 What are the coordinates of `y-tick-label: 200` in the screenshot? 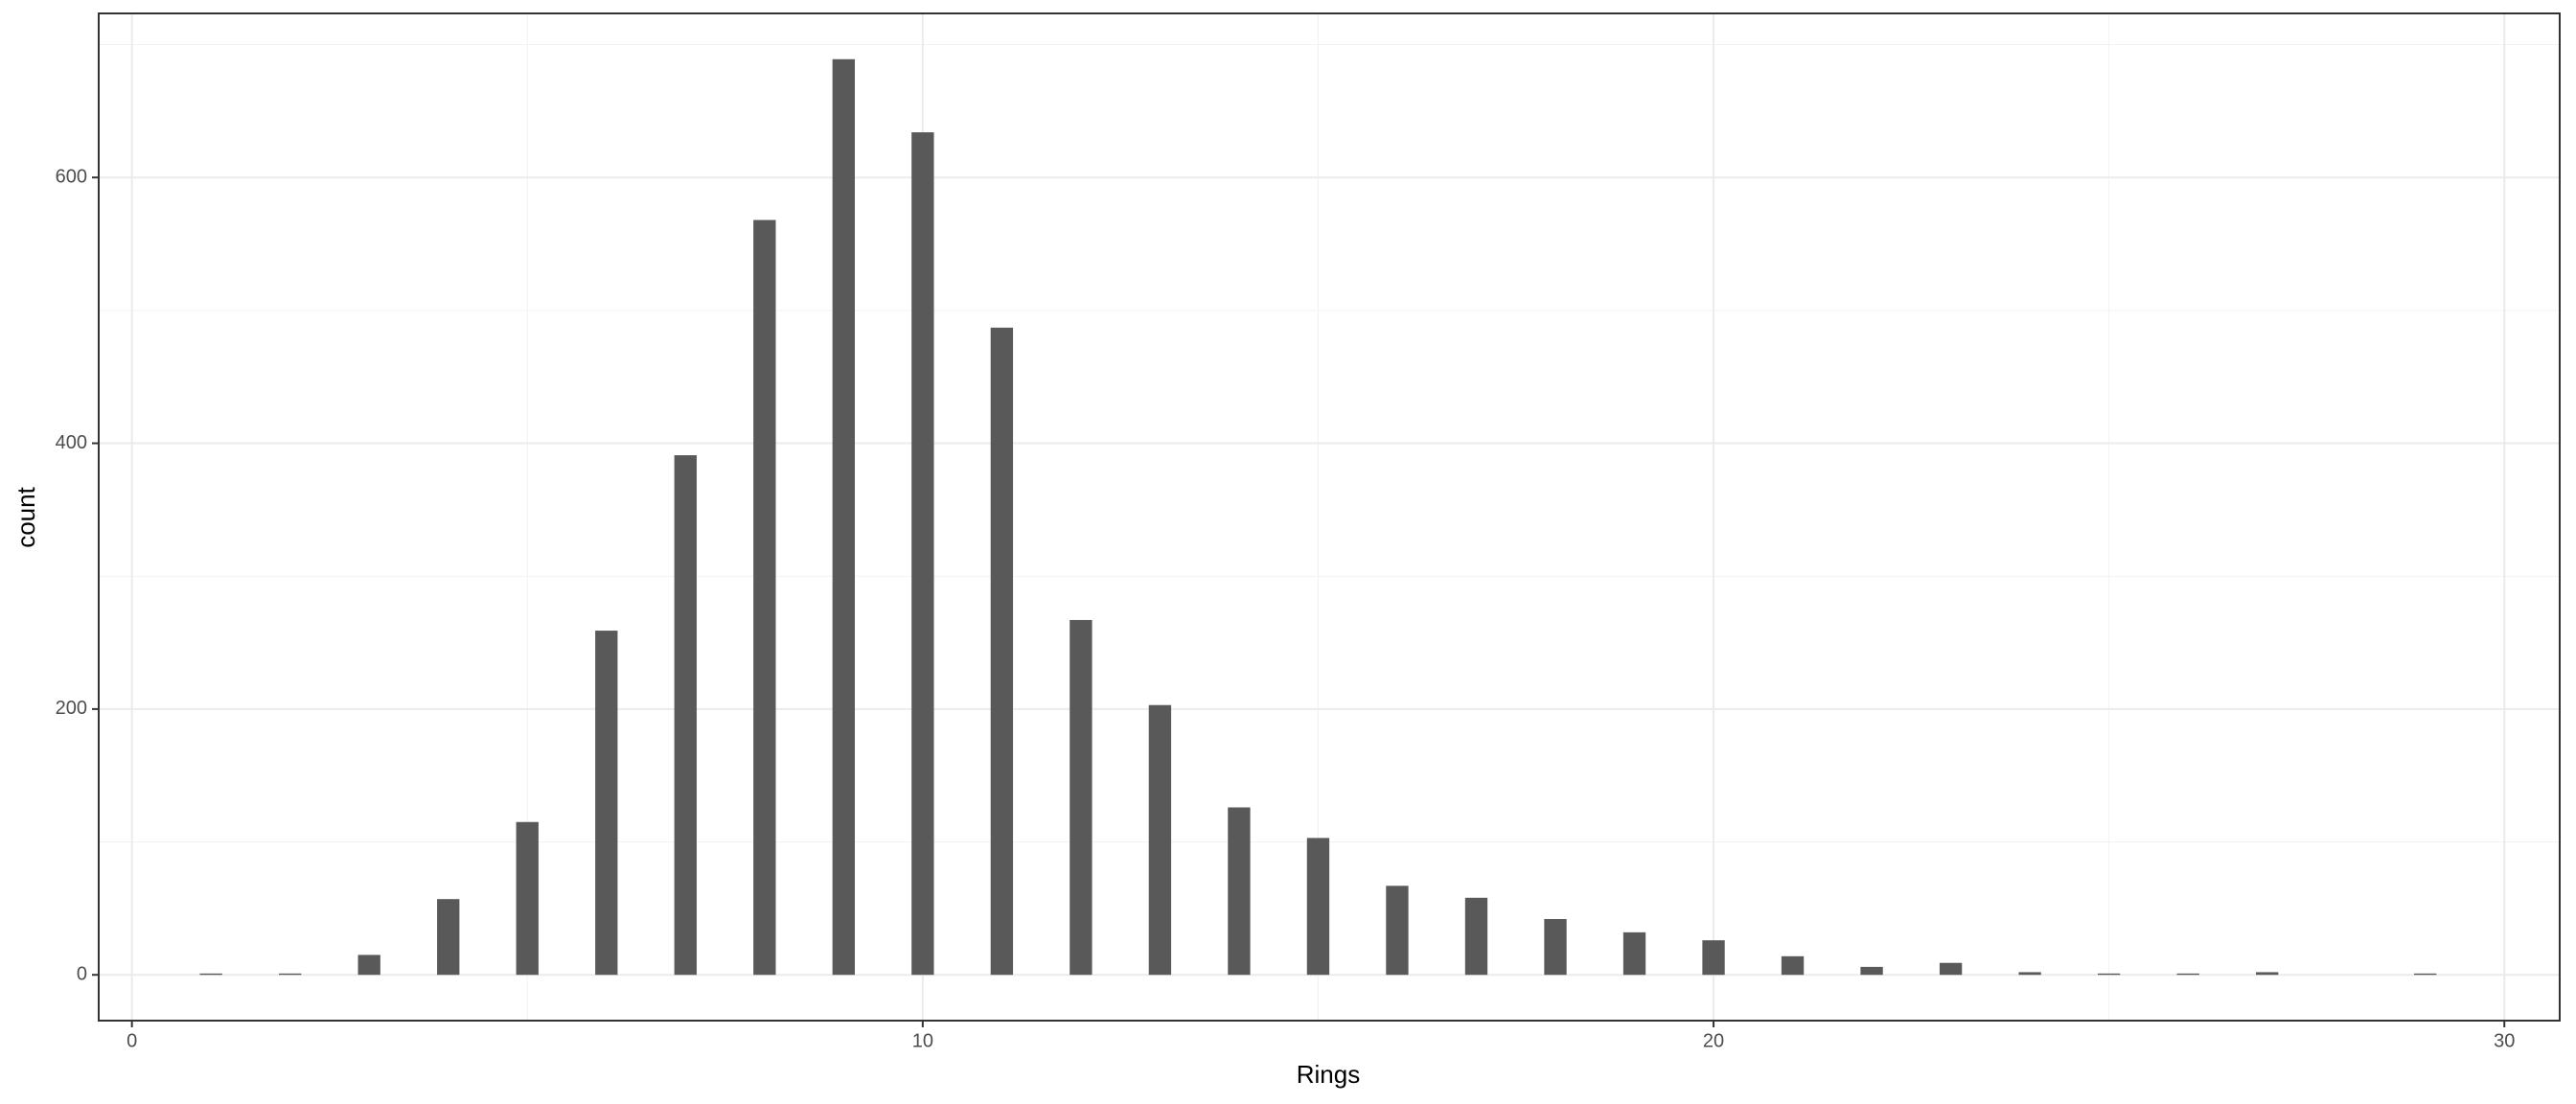 It's located at (71, 708).